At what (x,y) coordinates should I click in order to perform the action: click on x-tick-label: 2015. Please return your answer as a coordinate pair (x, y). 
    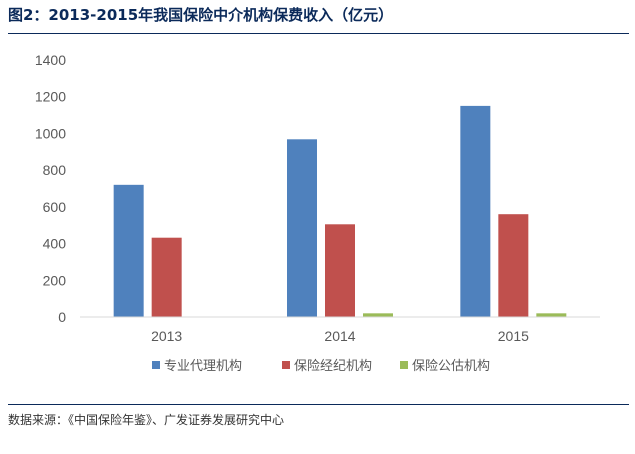
    Looking at the image, I should click on (513, 336).